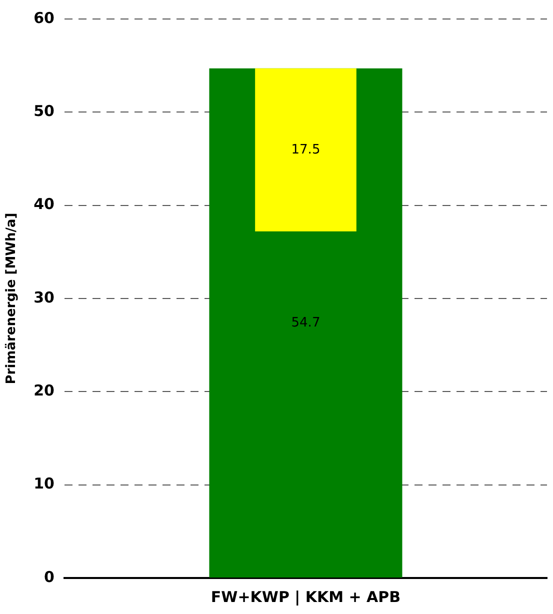  What do you see at coordinates (44, 483) in the screenshot?
I see `y-tick-label: 10` at bounding box center [44, 483].